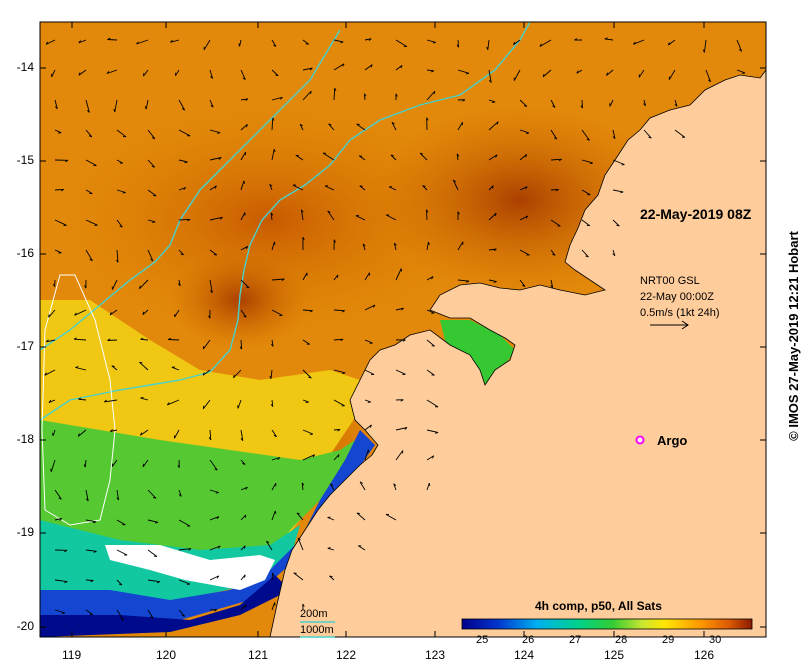 This screenshot has height=672, width=809. Describe the element at coordinates (668, 640) in the screenshot. I see `colorbar-tick-label: 29` at that location.